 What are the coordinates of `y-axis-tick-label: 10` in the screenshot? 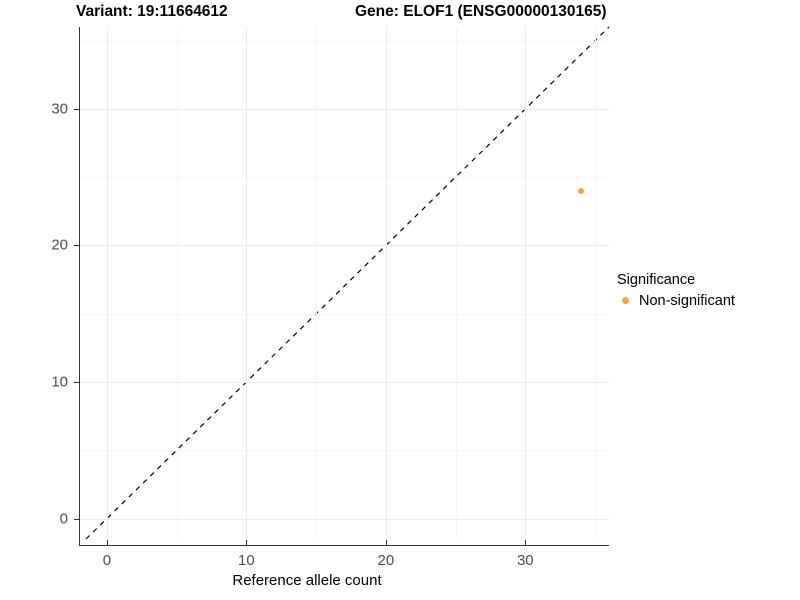 It's located at (59, 382).